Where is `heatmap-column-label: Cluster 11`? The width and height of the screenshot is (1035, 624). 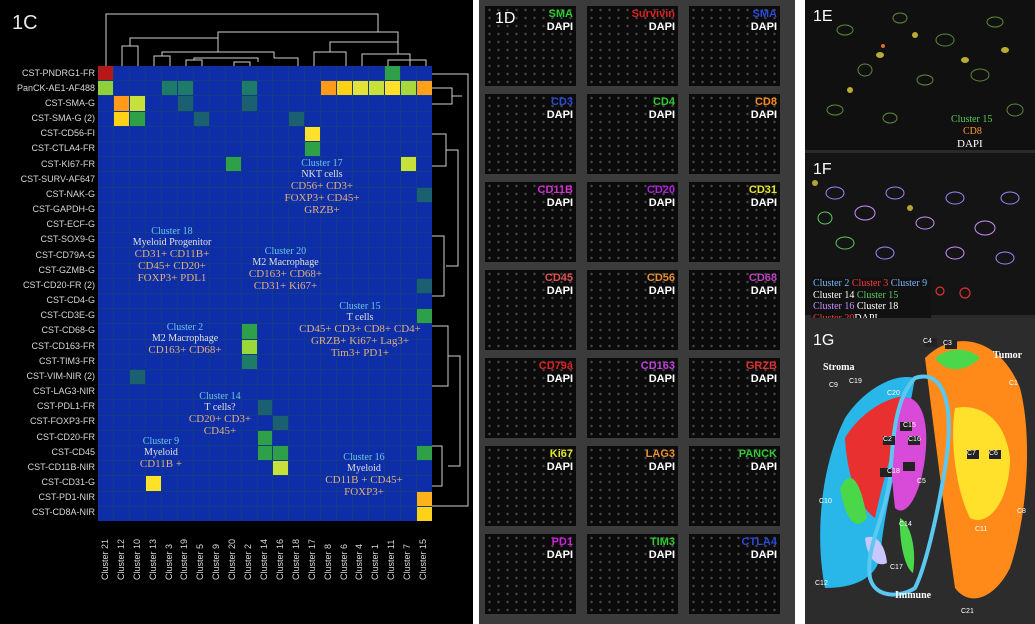 heatmap-column-label: Cluster 11 is located at coordinates (391, 559).